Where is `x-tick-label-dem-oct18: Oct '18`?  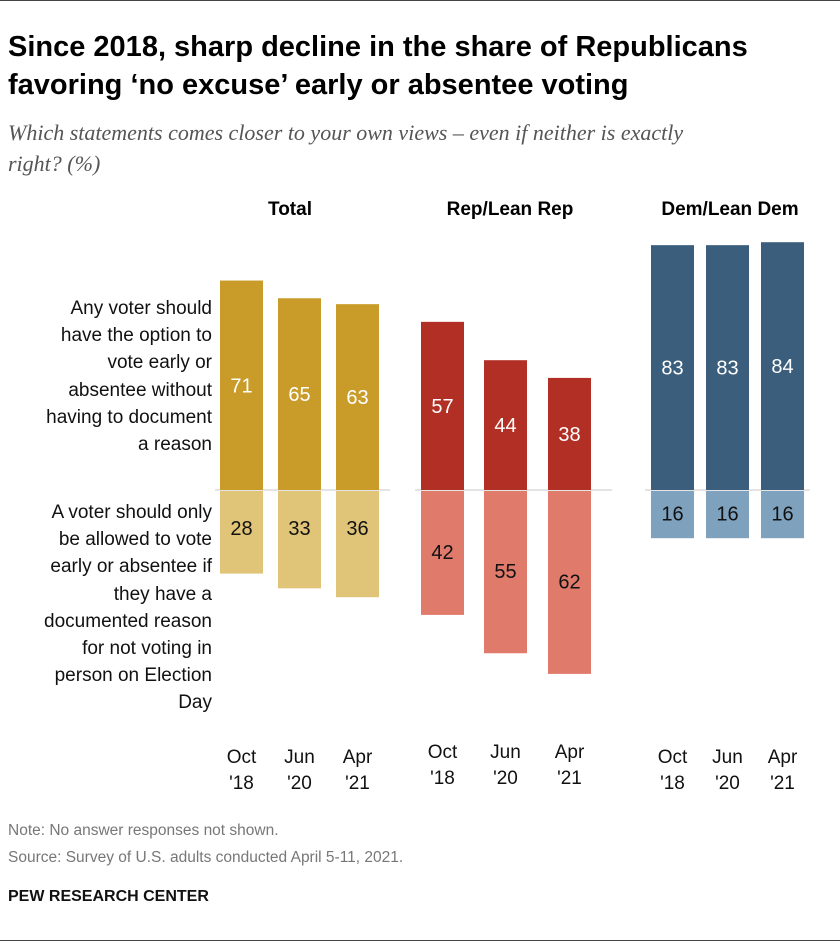 x-tick-label-dem-oct18: Oct '18 is located at coordinates (673, 771).